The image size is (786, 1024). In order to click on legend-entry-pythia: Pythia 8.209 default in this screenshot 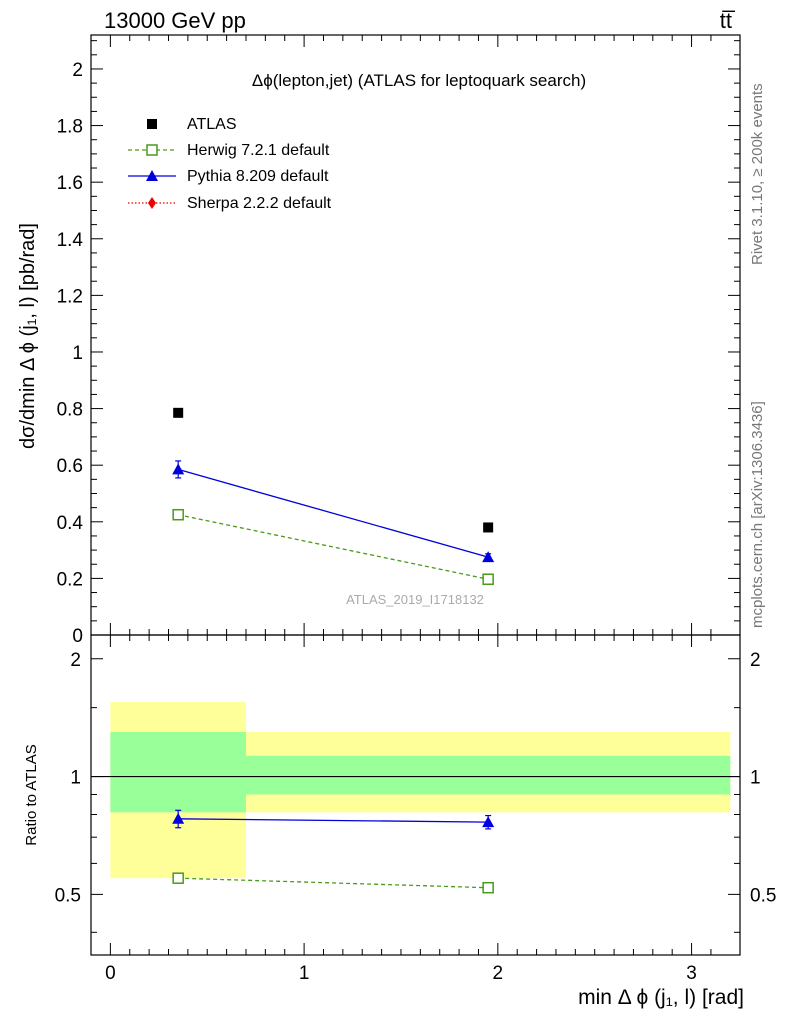, I will do `click(228, 176)`.